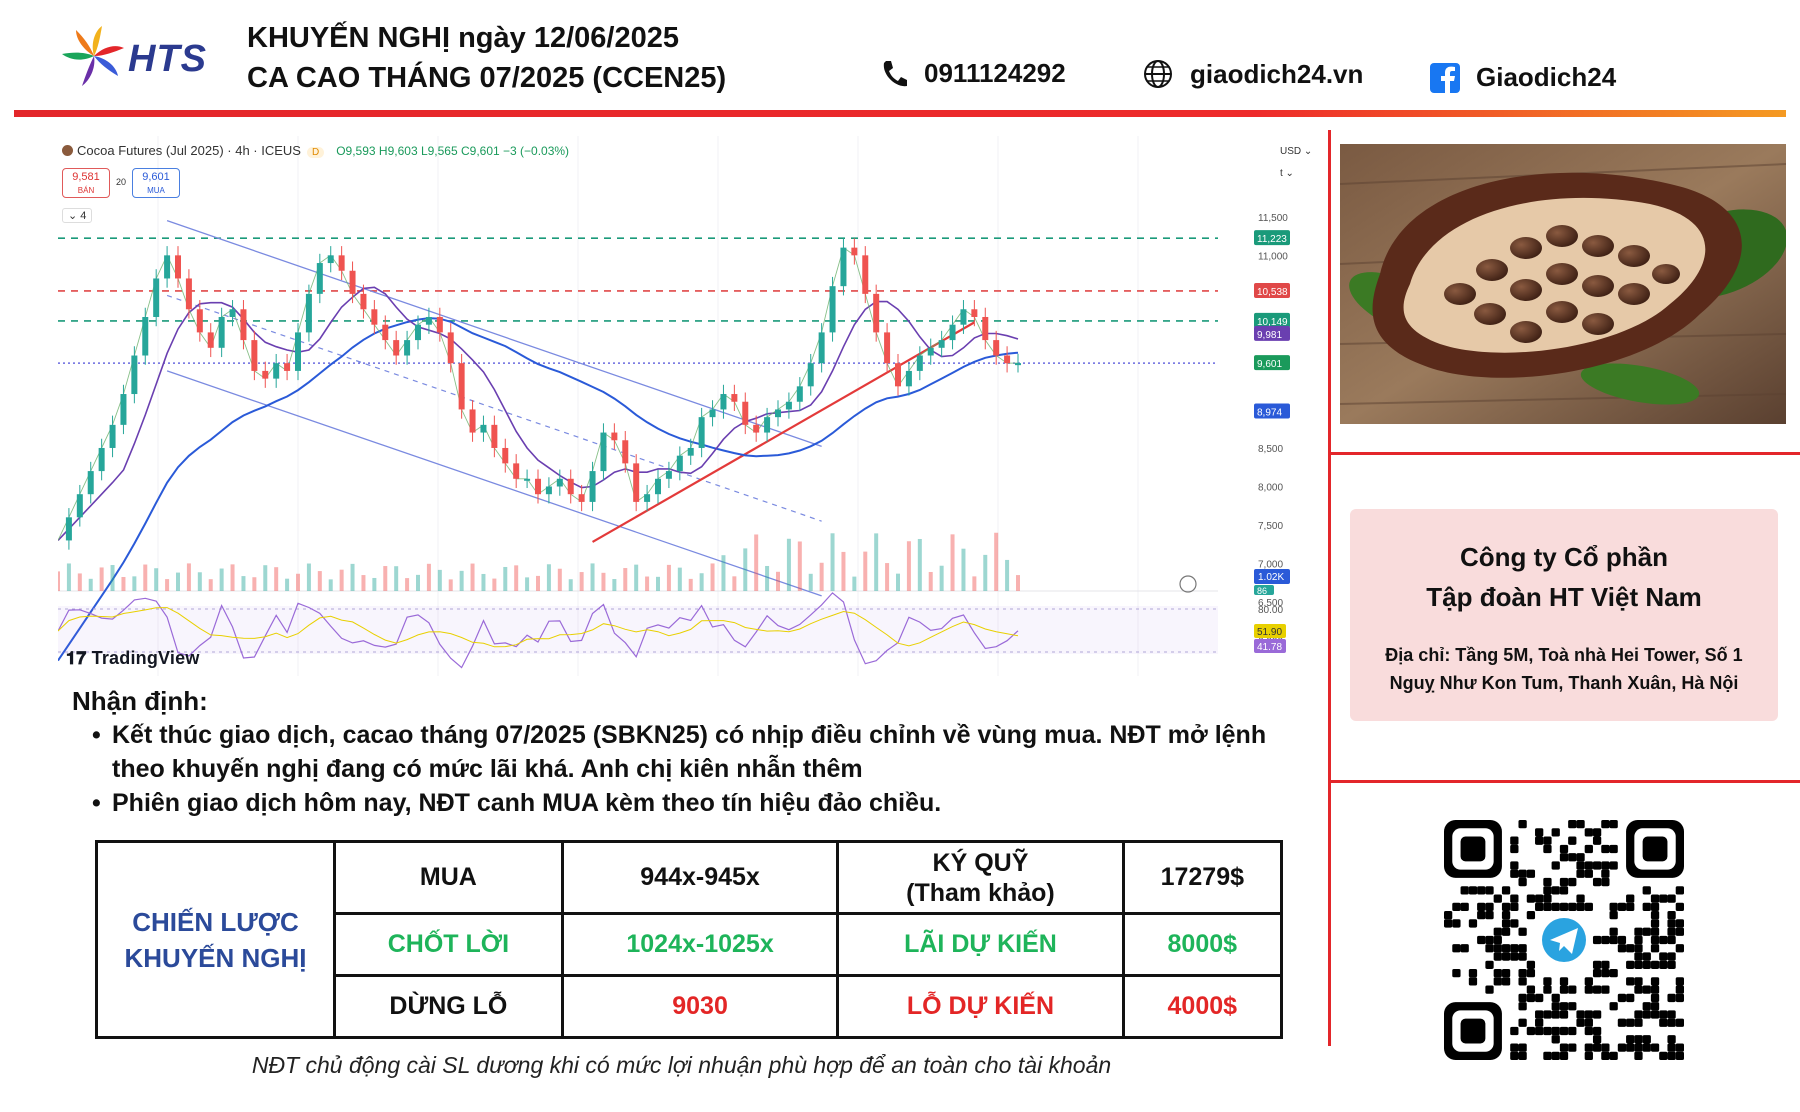 The width and height of the screenshot is (1800, 1112). I want to click on header-divider, so click(900, 113).